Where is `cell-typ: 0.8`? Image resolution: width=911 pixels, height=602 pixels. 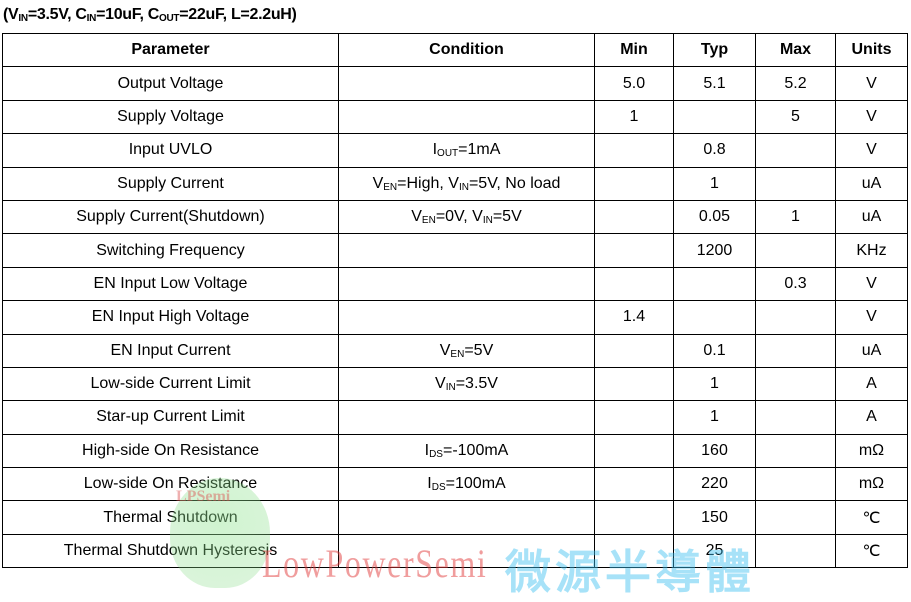
cell-typ: 0.8 is located at coordinates (714, 150).